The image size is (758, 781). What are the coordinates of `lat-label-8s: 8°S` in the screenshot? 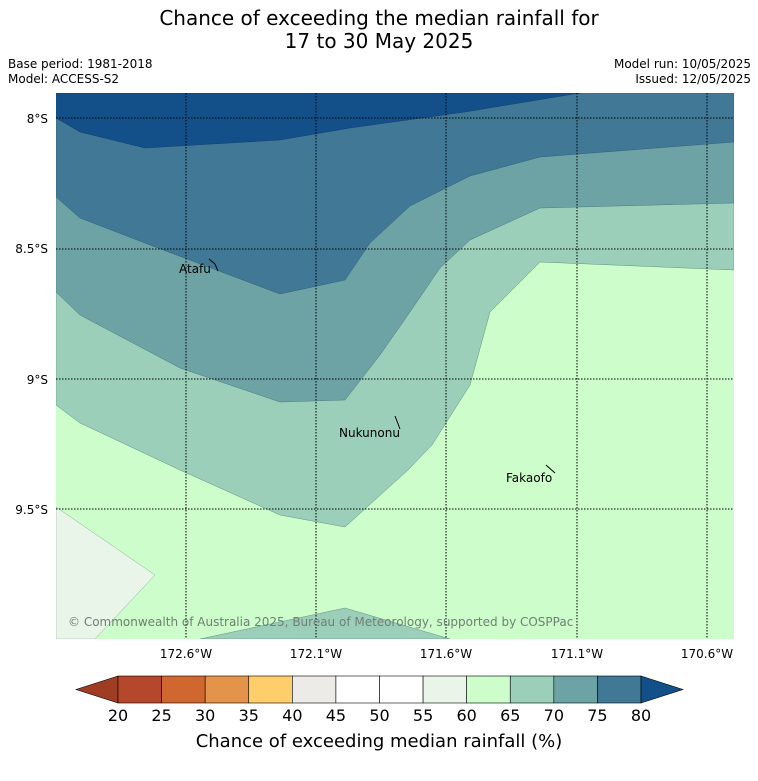 It's located at (37, 119).